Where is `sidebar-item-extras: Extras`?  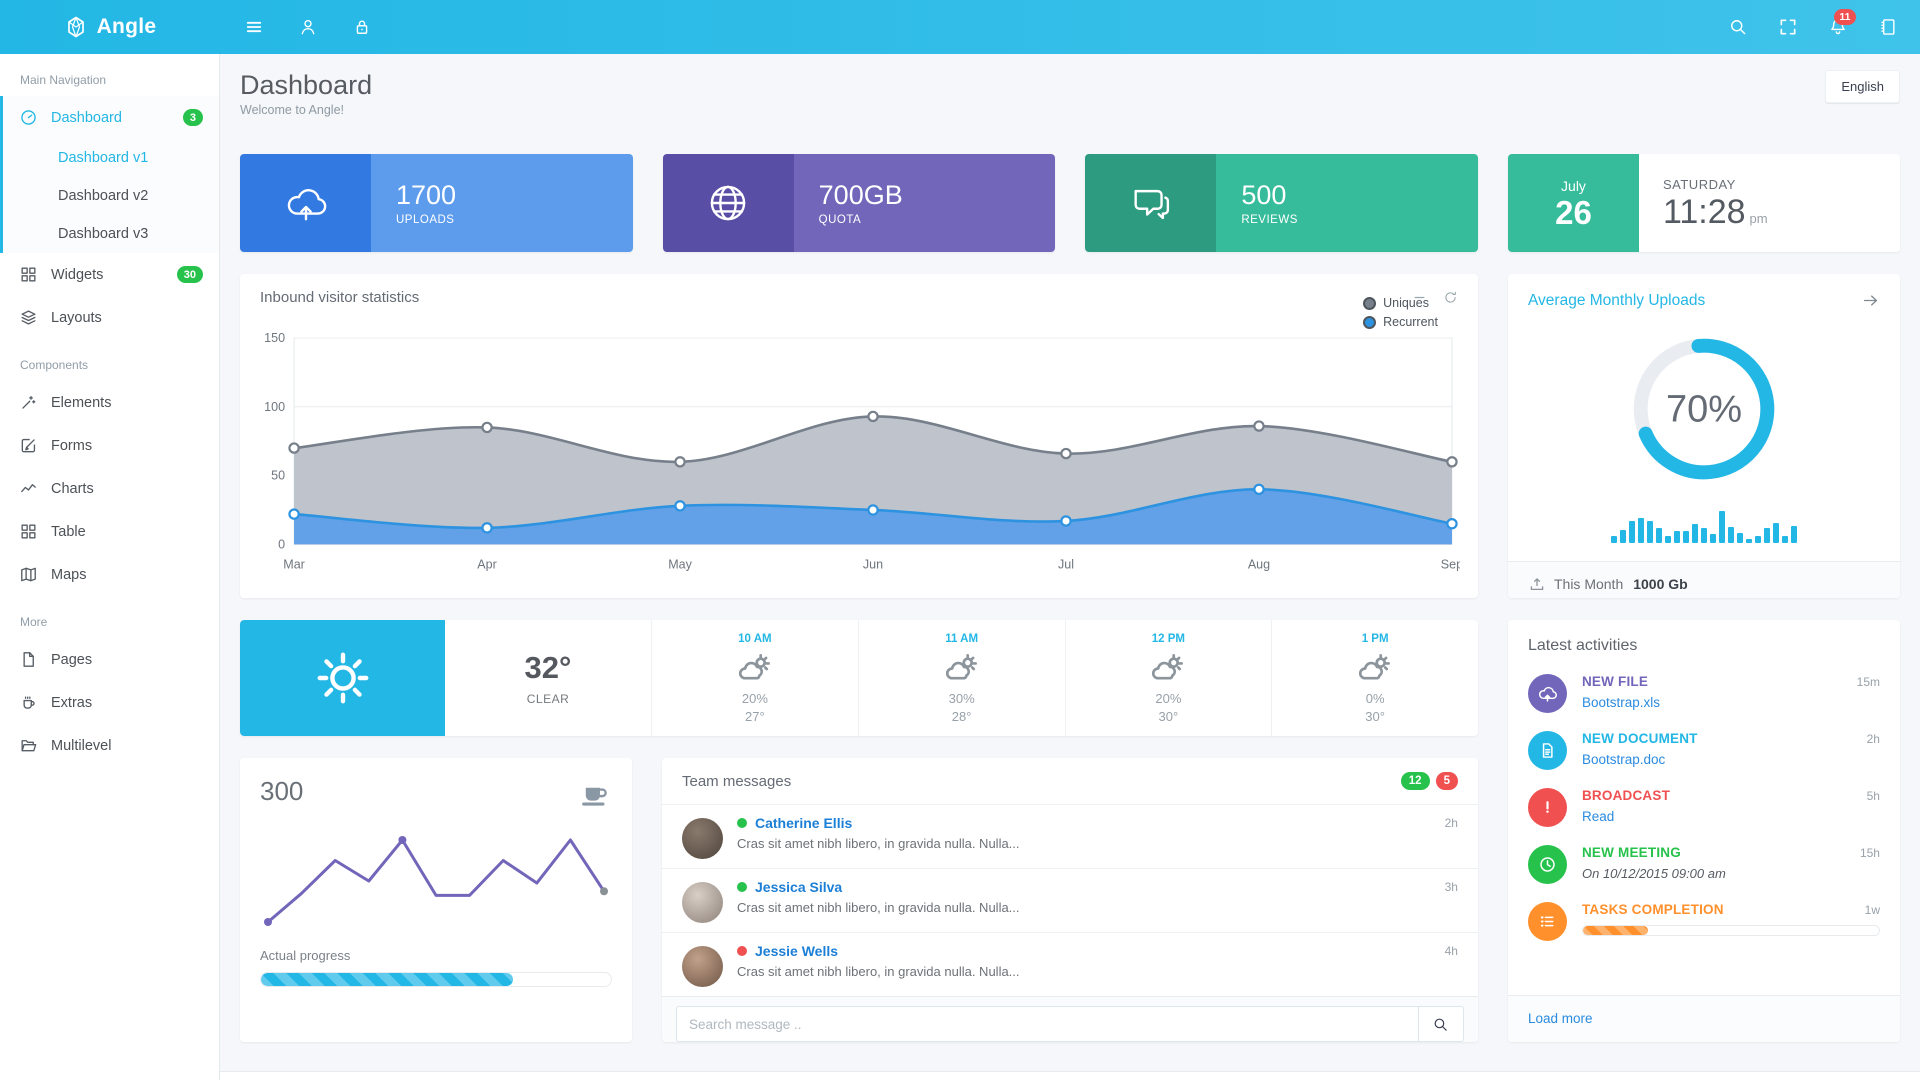
sidebar-item-extras: Extras is located at coordinates (109, 702).